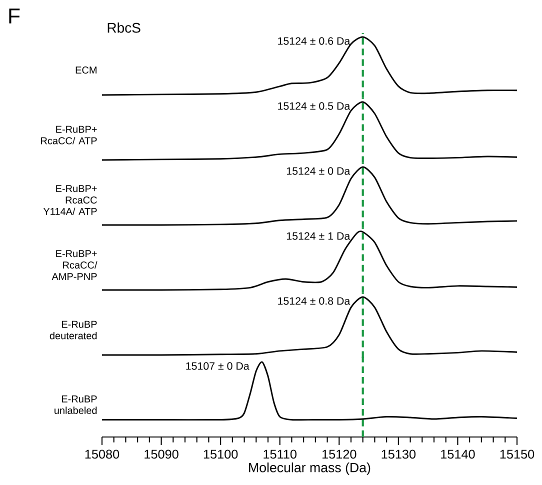  Describe the element at coordinates (75, 265) in the screenshot. I see `y-axis-title: E-RuBP+ RcaCC/ AMP-PNP` at that location.